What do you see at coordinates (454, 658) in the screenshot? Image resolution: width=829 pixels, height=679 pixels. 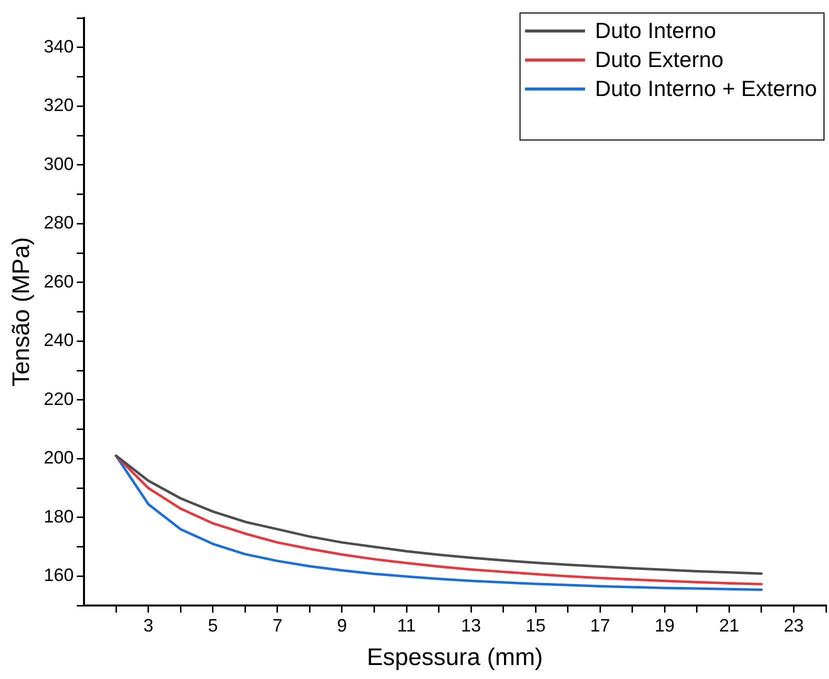 I see `x-axis-title: Espessura (mm)` at bounding box center [454, 658].